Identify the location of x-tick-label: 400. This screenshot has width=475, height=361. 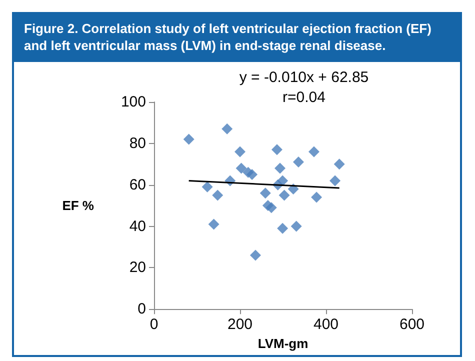
(326, 325).